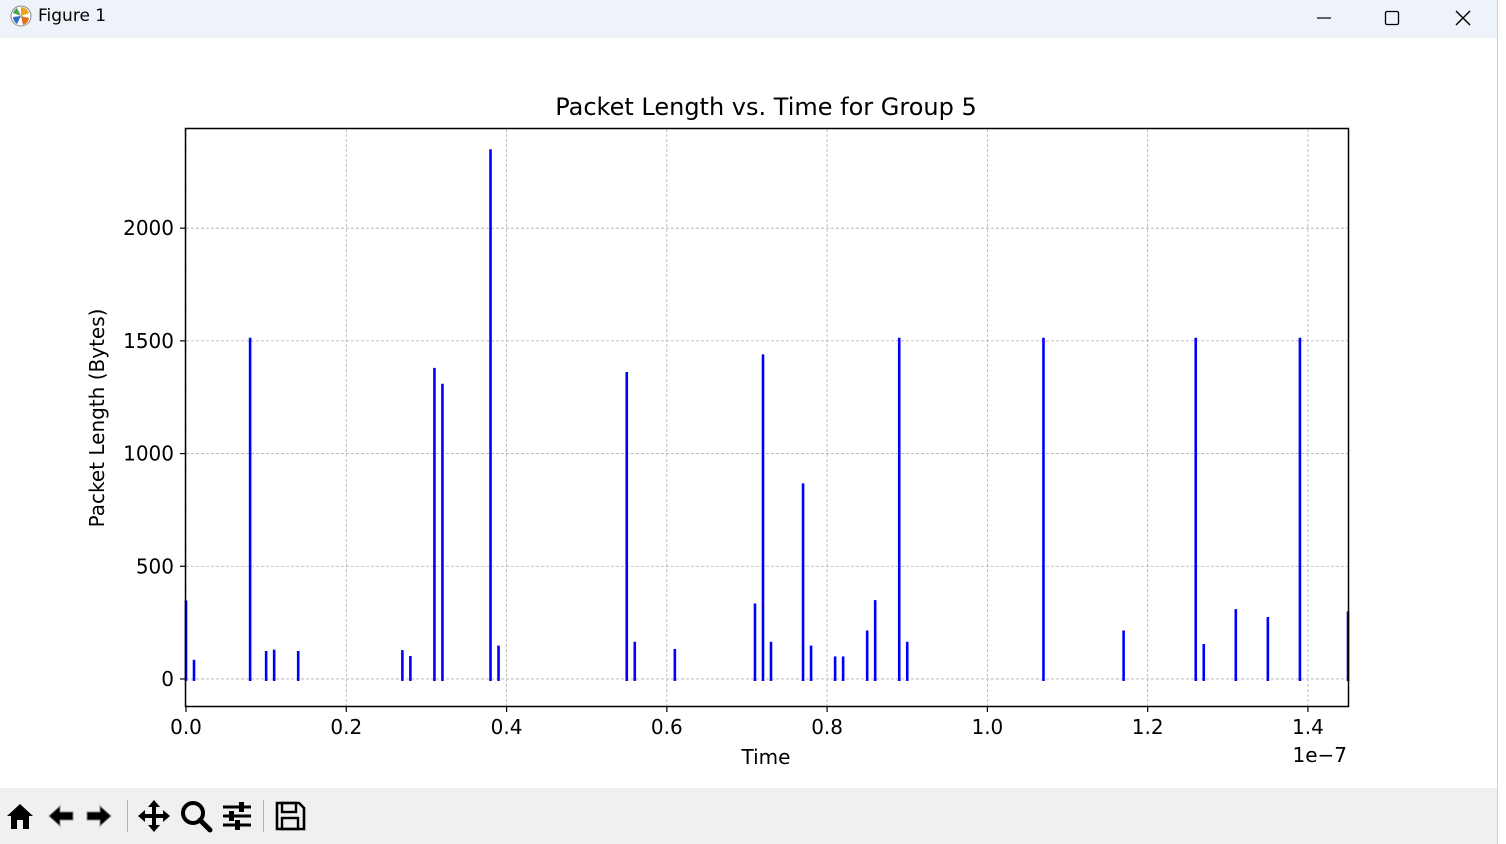 Image resolution: width=1506 pixels, height=844 pixels. I want to click on close-button, so click(1463, 18).